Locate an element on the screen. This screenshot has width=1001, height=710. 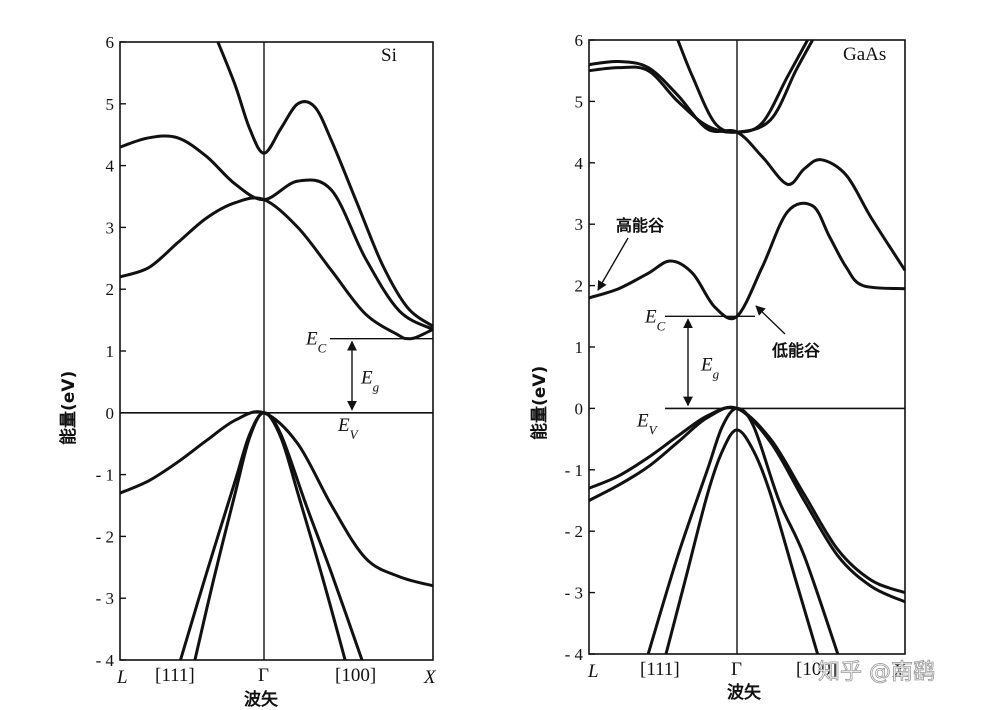
gaas-x-tick-x: X is located at coordinates (899, 671).